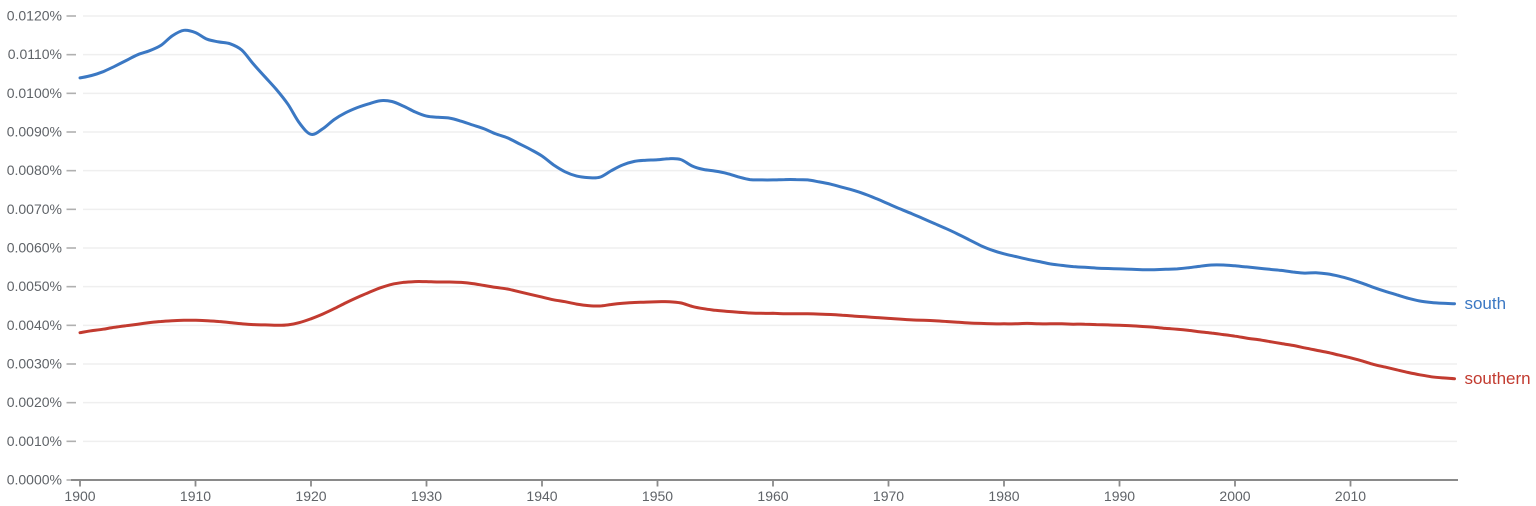 Image resolution: width=1536 pixels, height=506 pixels. I want to click on x-axis-label: 1910, so click(195, 496).